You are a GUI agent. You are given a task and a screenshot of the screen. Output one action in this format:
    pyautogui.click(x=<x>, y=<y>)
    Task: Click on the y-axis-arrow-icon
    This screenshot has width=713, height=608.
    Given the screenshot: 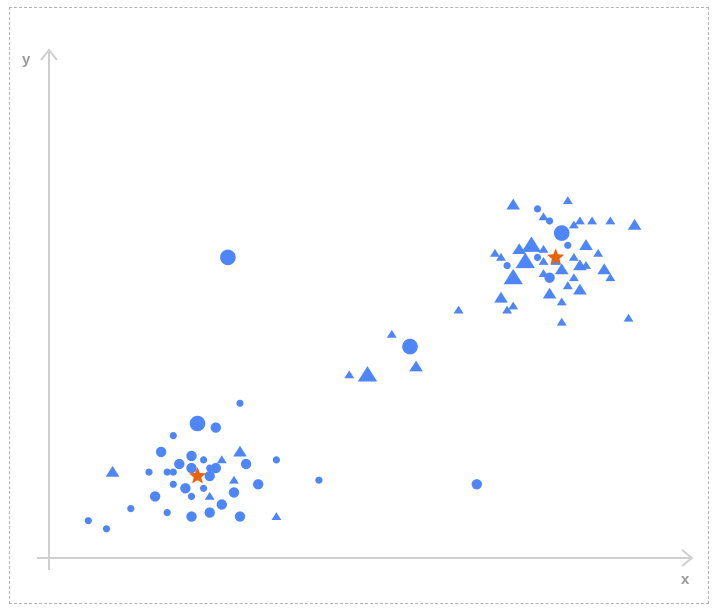 What is the action you would take?
    pyautogui.click(x=49, y=54)
    